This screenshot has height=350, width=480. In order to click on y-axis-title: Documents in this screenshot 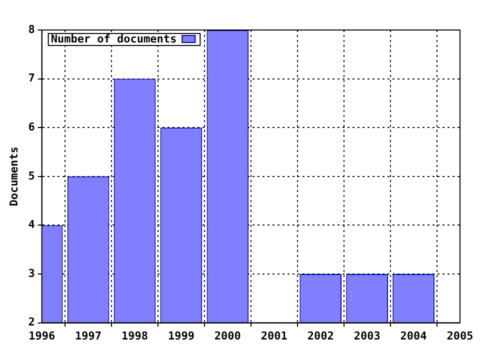, I will do `click(13, 176)`.